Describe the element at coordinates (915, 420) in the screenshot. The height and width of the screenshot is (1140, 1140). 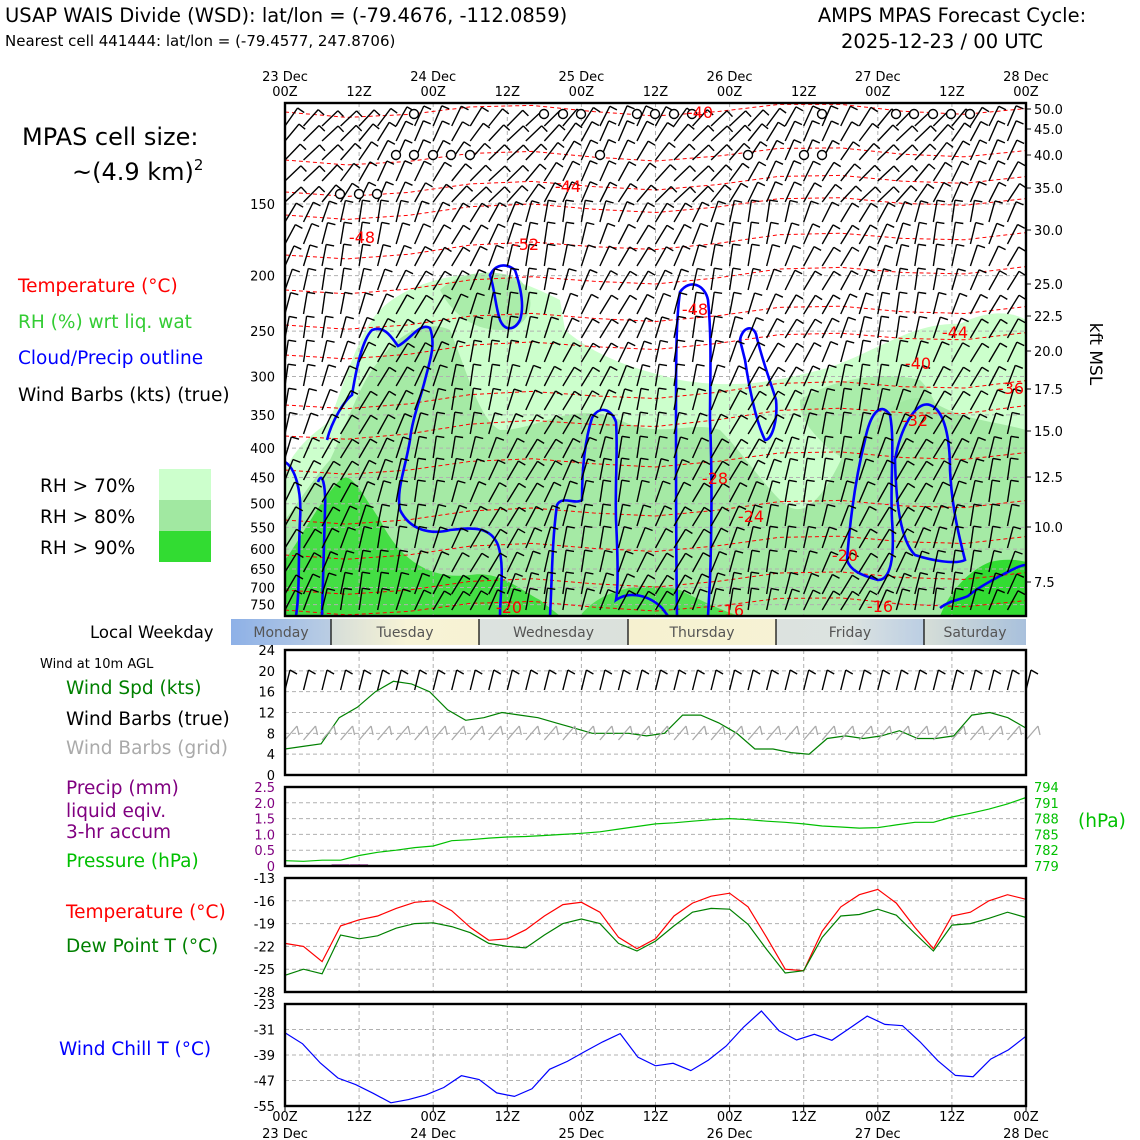
I see `temperature-contour-label: -32` at that location.